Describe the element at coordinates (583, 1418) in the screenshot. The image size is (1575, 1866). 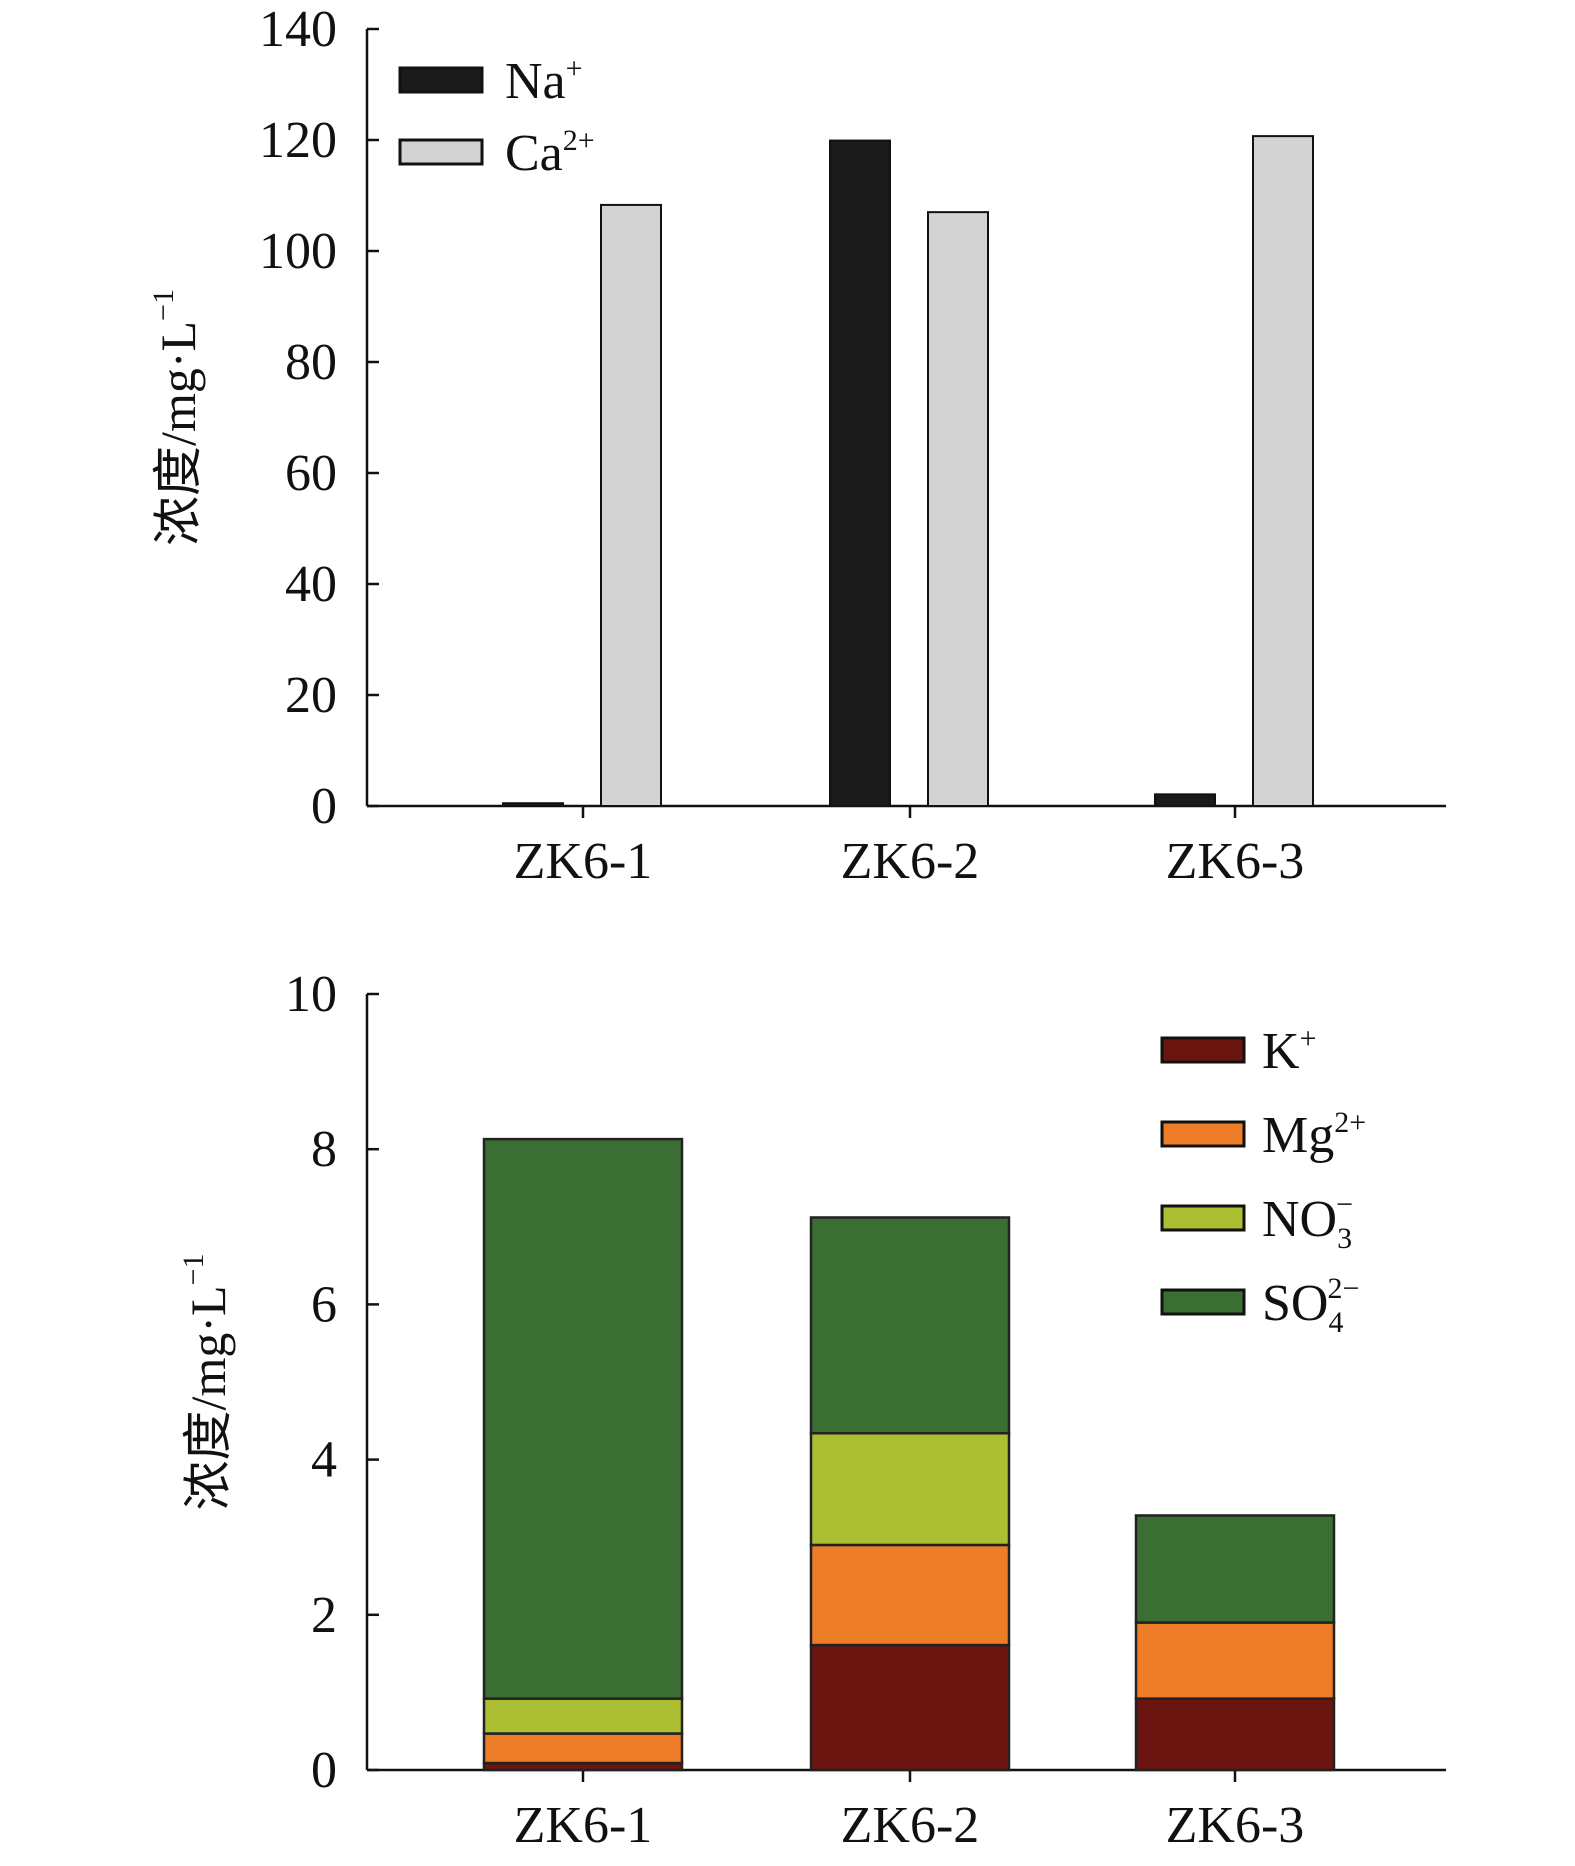
I see `bar-segment-SO42--ZK6-1` at that location.